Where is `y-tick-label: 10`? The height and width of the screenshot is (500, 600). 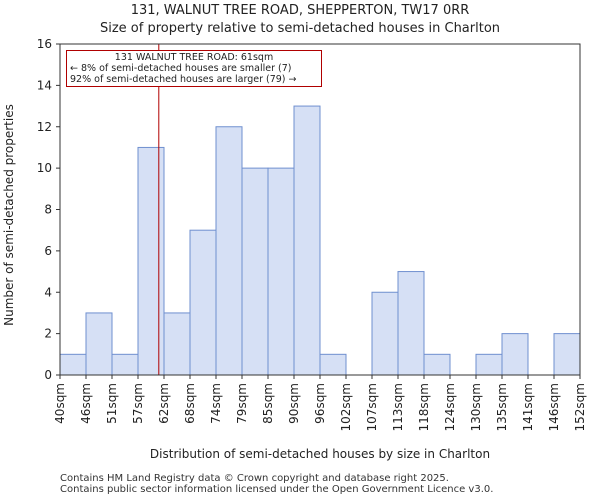
y-tick-label: 10 is located at coordinates (44, 168).